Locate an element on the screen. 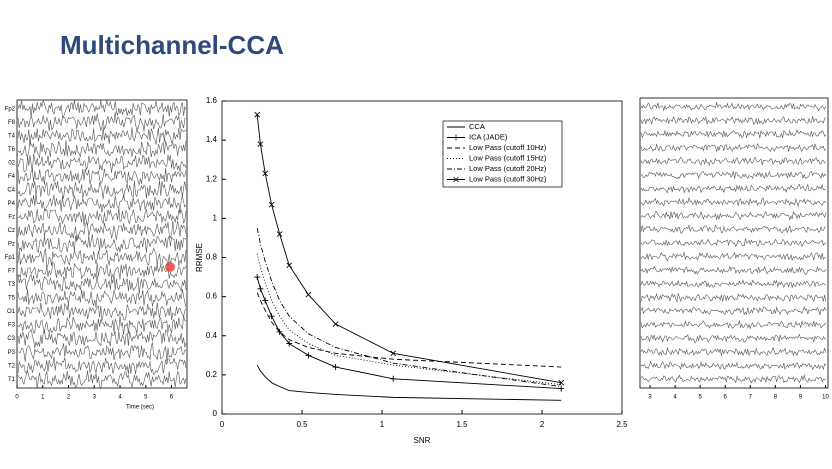  channel-label: Fz is located at coordinates (11, 218).